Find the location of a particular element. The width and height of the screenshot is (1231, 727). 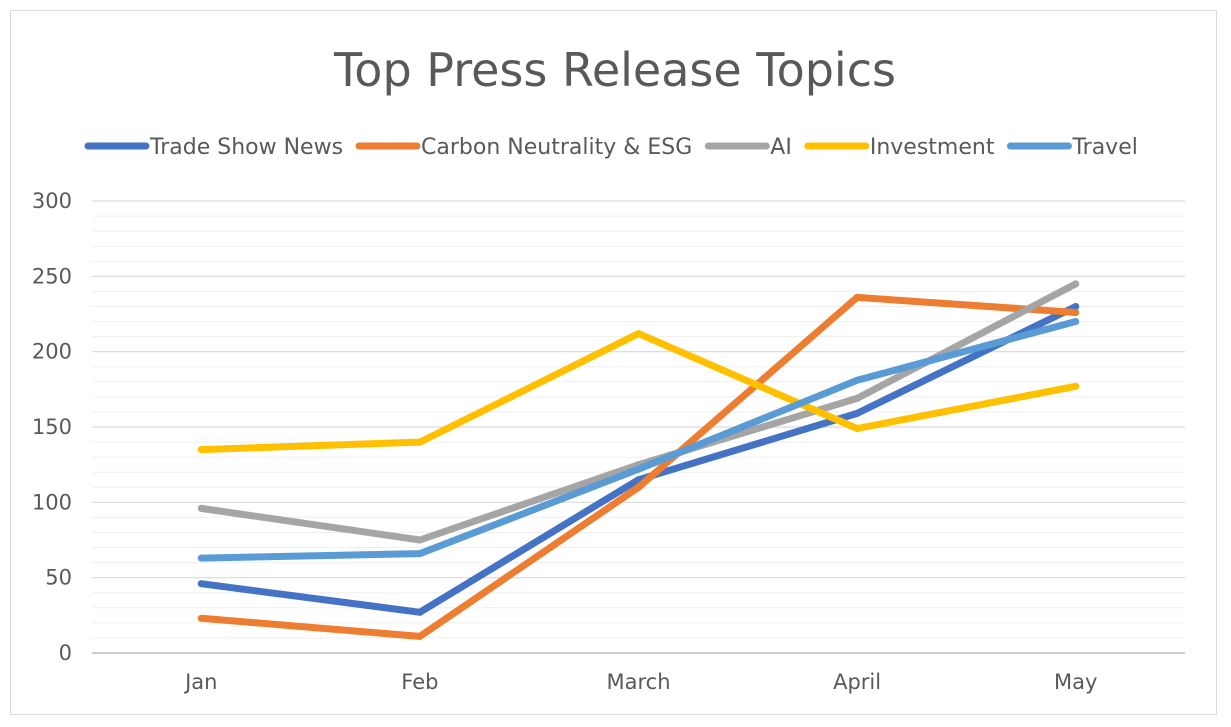

y-tick-label: 150 is located at coordinates (52, 427).